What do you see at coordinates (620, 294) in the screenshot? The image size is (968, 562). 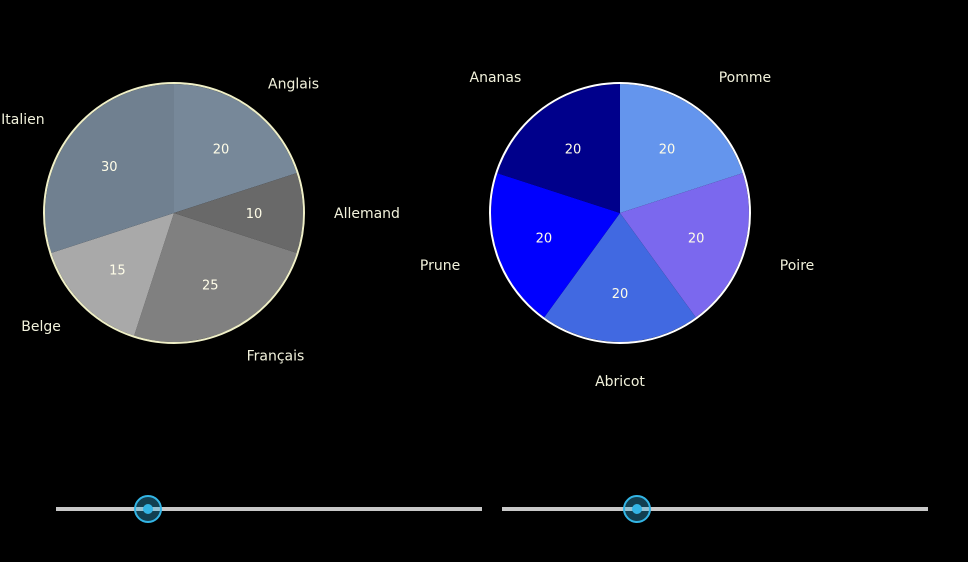 I see `pie-value-label-abricot: 20` at bounding box center [620, 294].